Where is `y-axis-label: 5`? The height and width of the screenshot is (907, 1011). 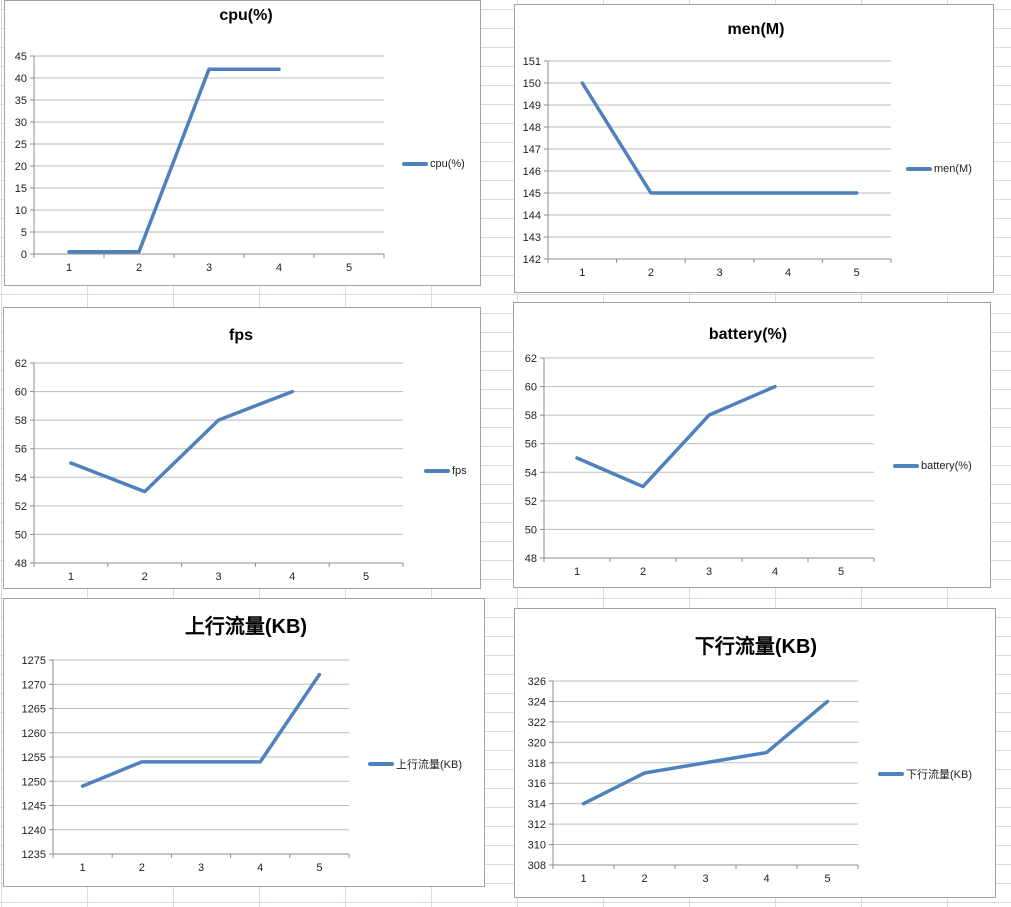
y-axis-label: 5 is located at coordinates (24, 233).